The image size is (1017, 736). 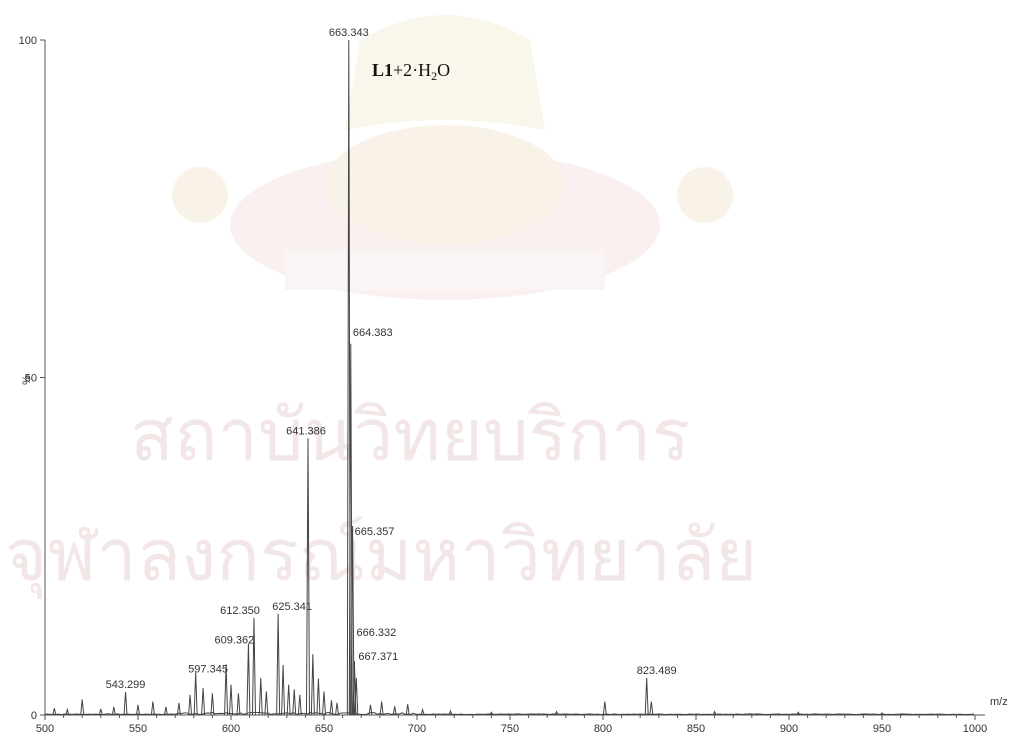 I want to click on peak-label: 823.489, so click(x=657, y=671).